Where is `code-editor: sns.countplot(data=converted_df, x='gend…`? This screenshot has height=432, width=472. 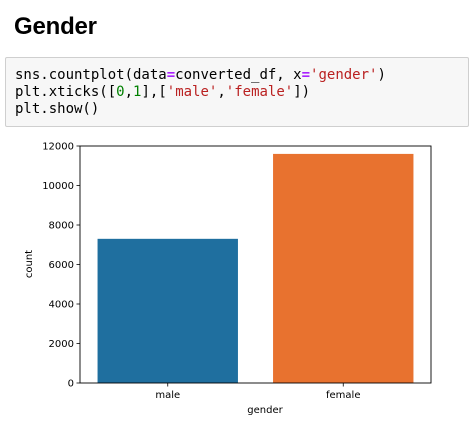
code-editor: sns.countplot(data=converted_df, x='gend… is located at coordinates (200, 92).